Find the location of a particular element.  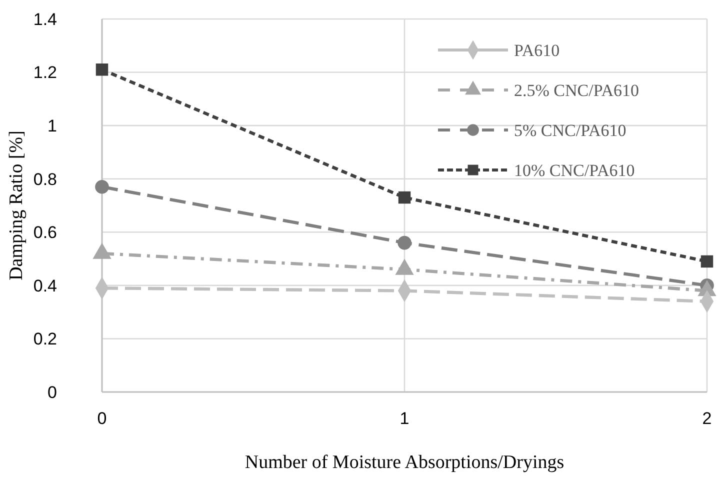

y-tick-label: 1.2 is located at coordinates (45, 72).